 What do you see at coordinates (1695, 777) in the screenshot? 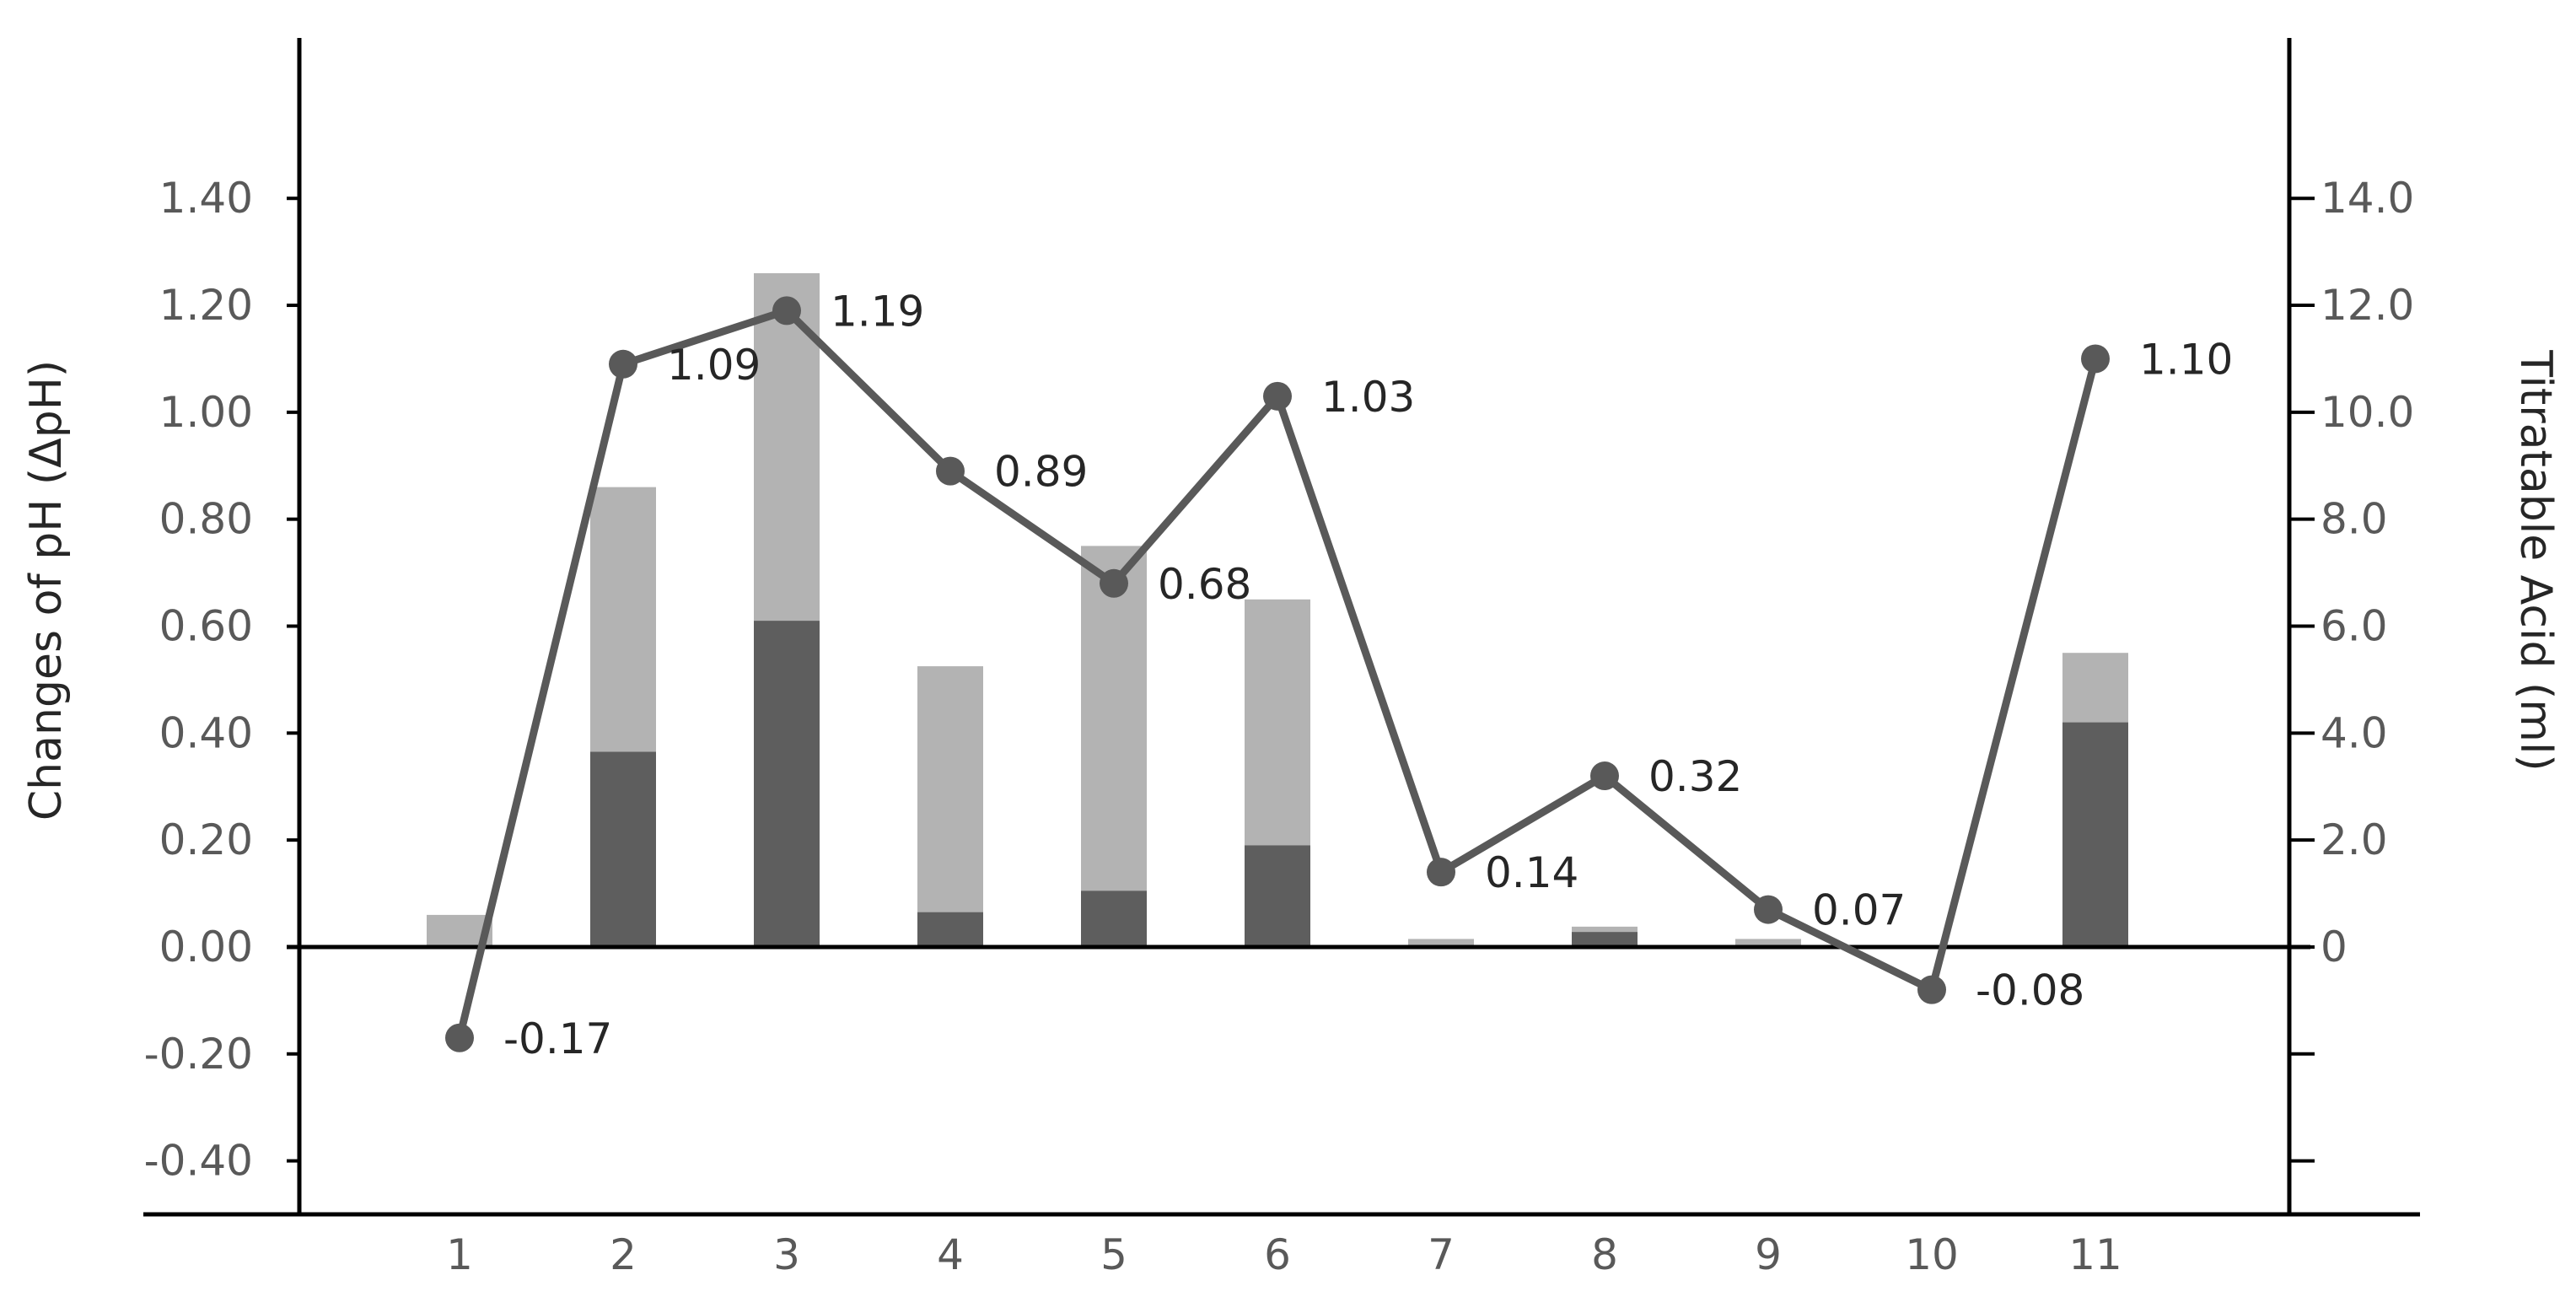
I see `data-label-8: 0.32` at bounding box center [1695, 777].